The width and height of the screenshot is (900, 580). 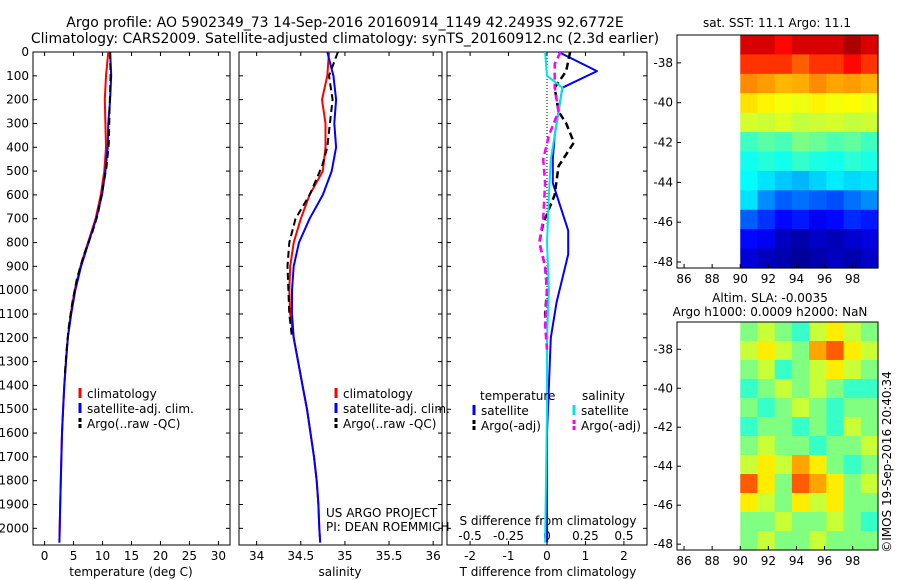 I want to click on salinity-series-climatology, so click(x=309, y=297).